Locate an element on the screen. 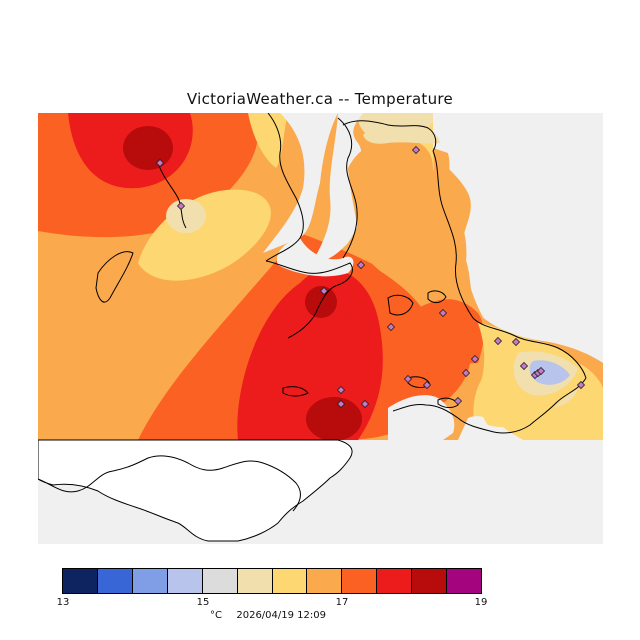  coastline-saanich-west is located at coordinates (284, 187).